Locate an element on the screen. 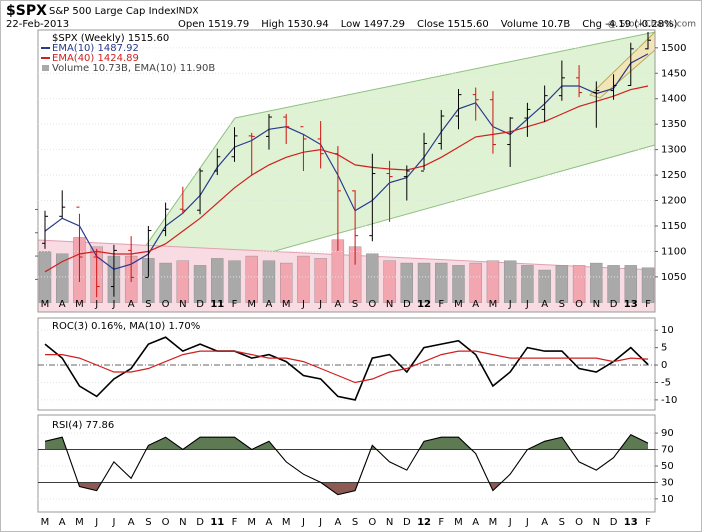  y-tick-label: 50 is located at coordinates (667, 466).